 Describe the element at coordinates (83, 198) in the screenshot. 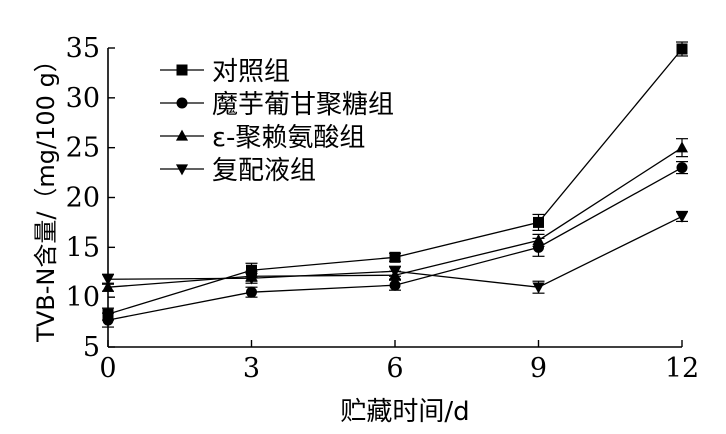

I see `y-tick-label: 20` at that location.